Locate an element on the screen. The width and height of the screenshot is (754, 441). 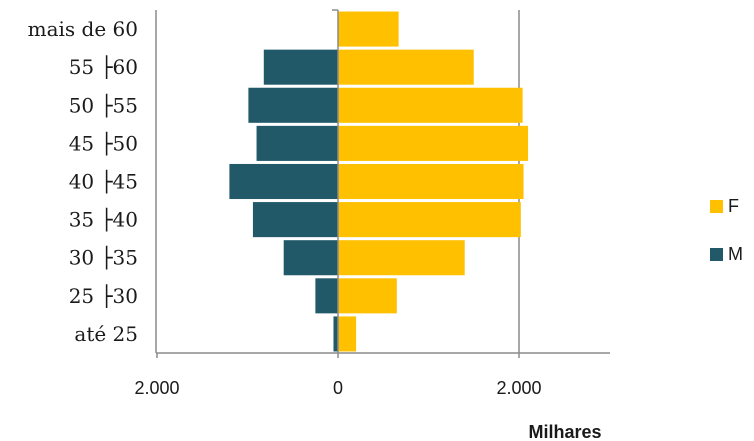
x-axis-title: Milhares is located at coordinates (564, 431).